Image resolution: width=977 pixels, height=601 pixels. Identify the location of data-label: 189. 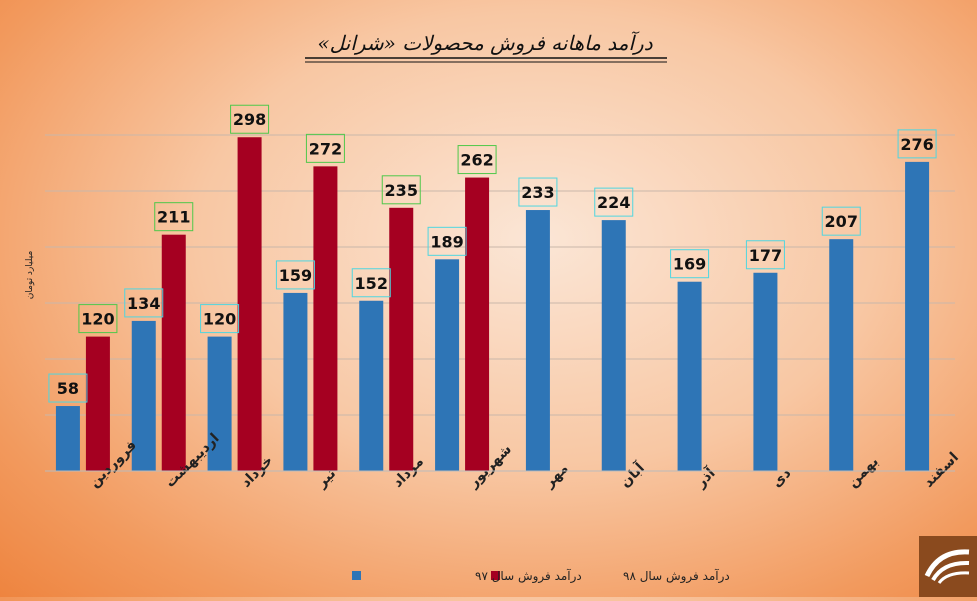
(446, 241).